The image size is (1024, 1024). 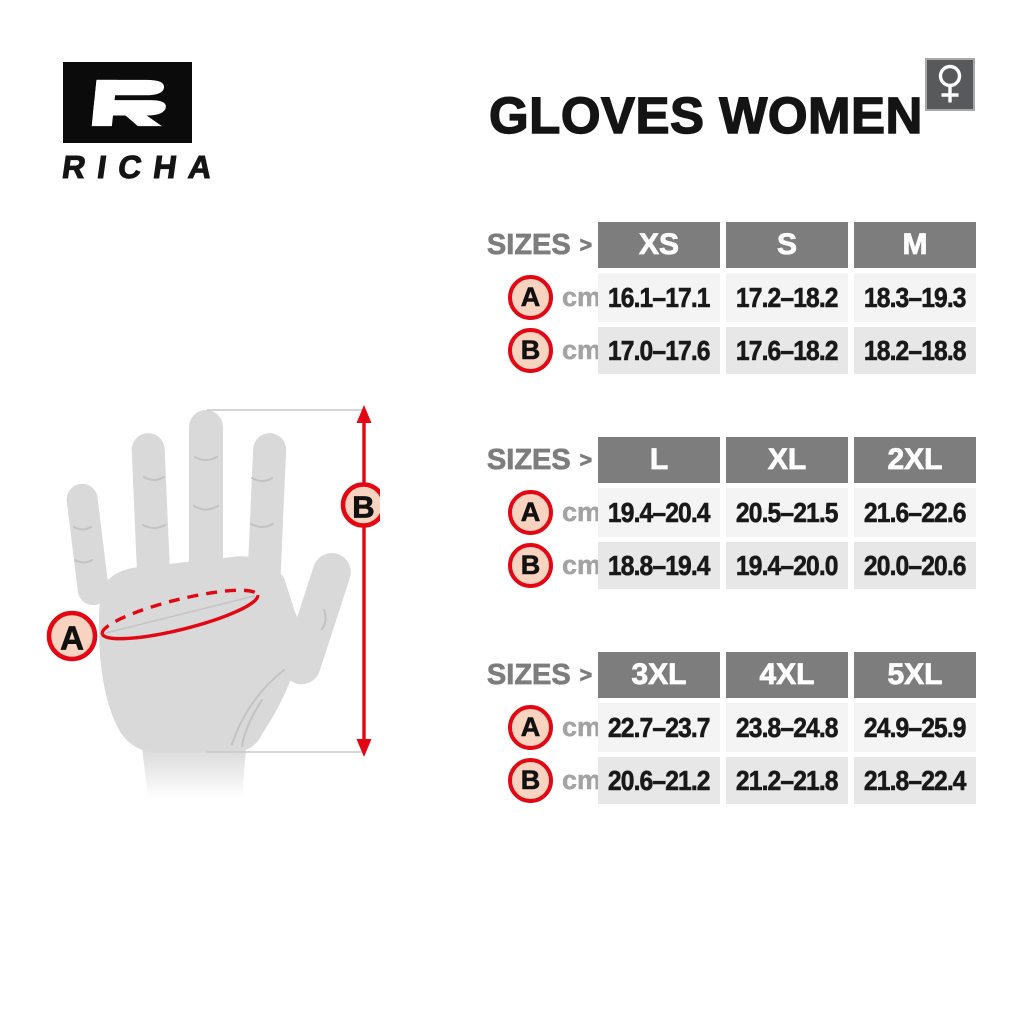 I want to click on size-value-cell: 21.6–22.6, so click(x=915, y=512).